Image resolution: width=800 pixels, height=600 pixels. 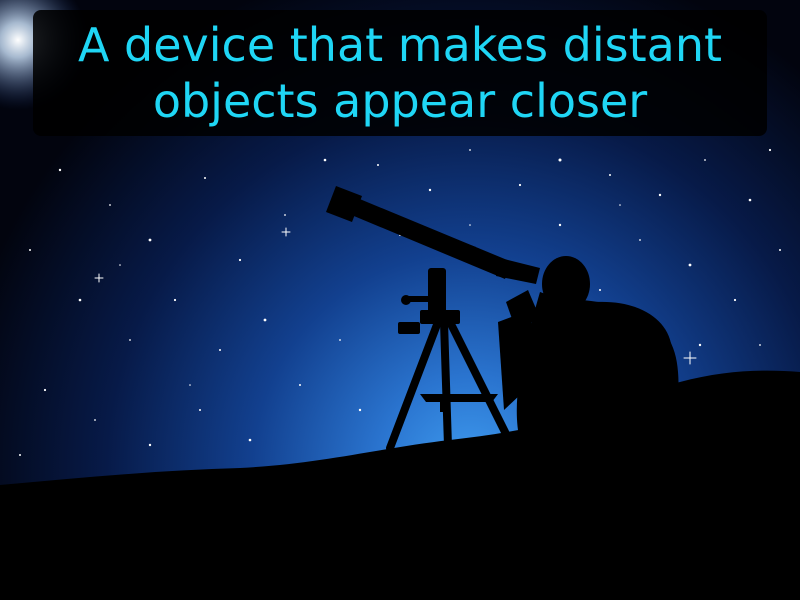 I want to click on caption-line-1: A device that makes distant, so click(x=400, y=45).